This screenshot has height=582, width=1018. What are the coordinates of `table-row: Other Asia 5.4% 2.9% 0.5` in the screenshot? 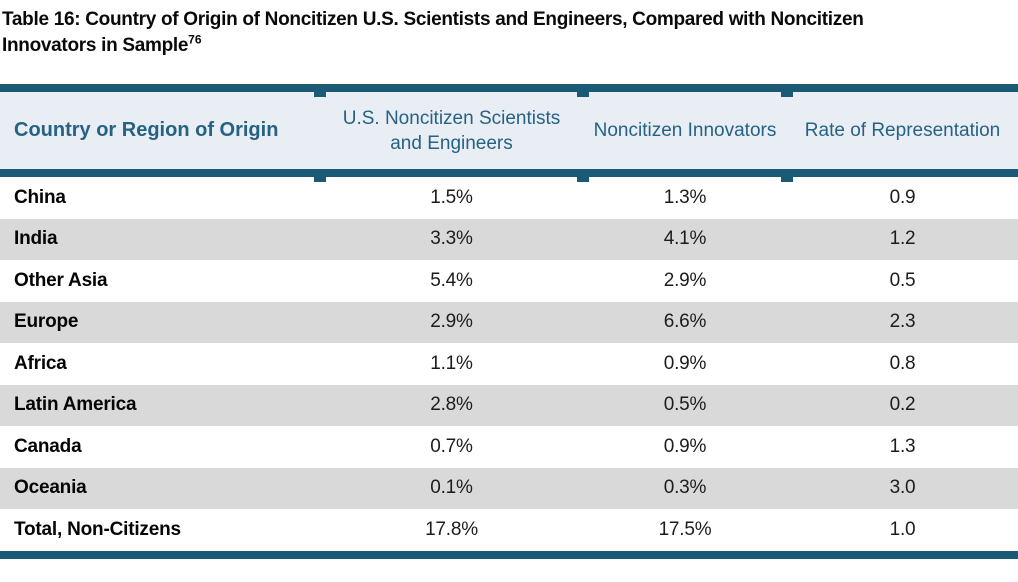 It's located at (509, 281).